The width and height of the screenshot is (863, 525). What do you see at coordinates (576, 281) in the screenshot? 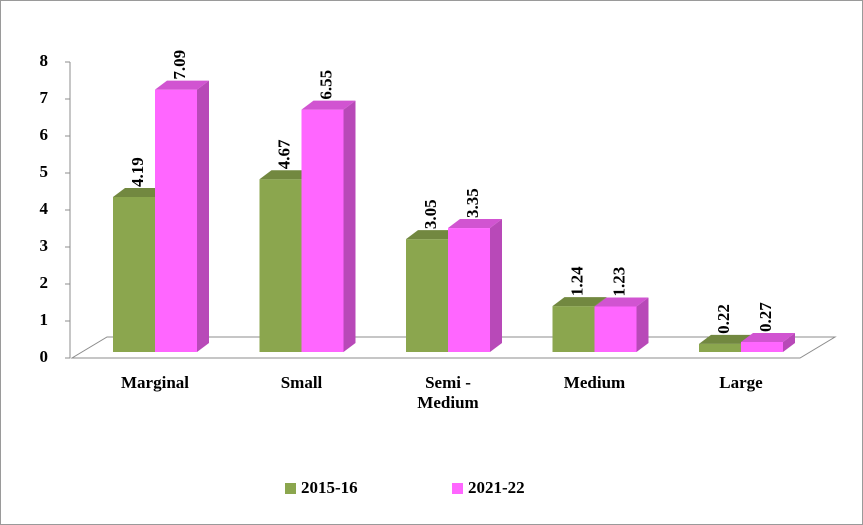
I see `data-label: 1.24` at bounding box center [576, 281].